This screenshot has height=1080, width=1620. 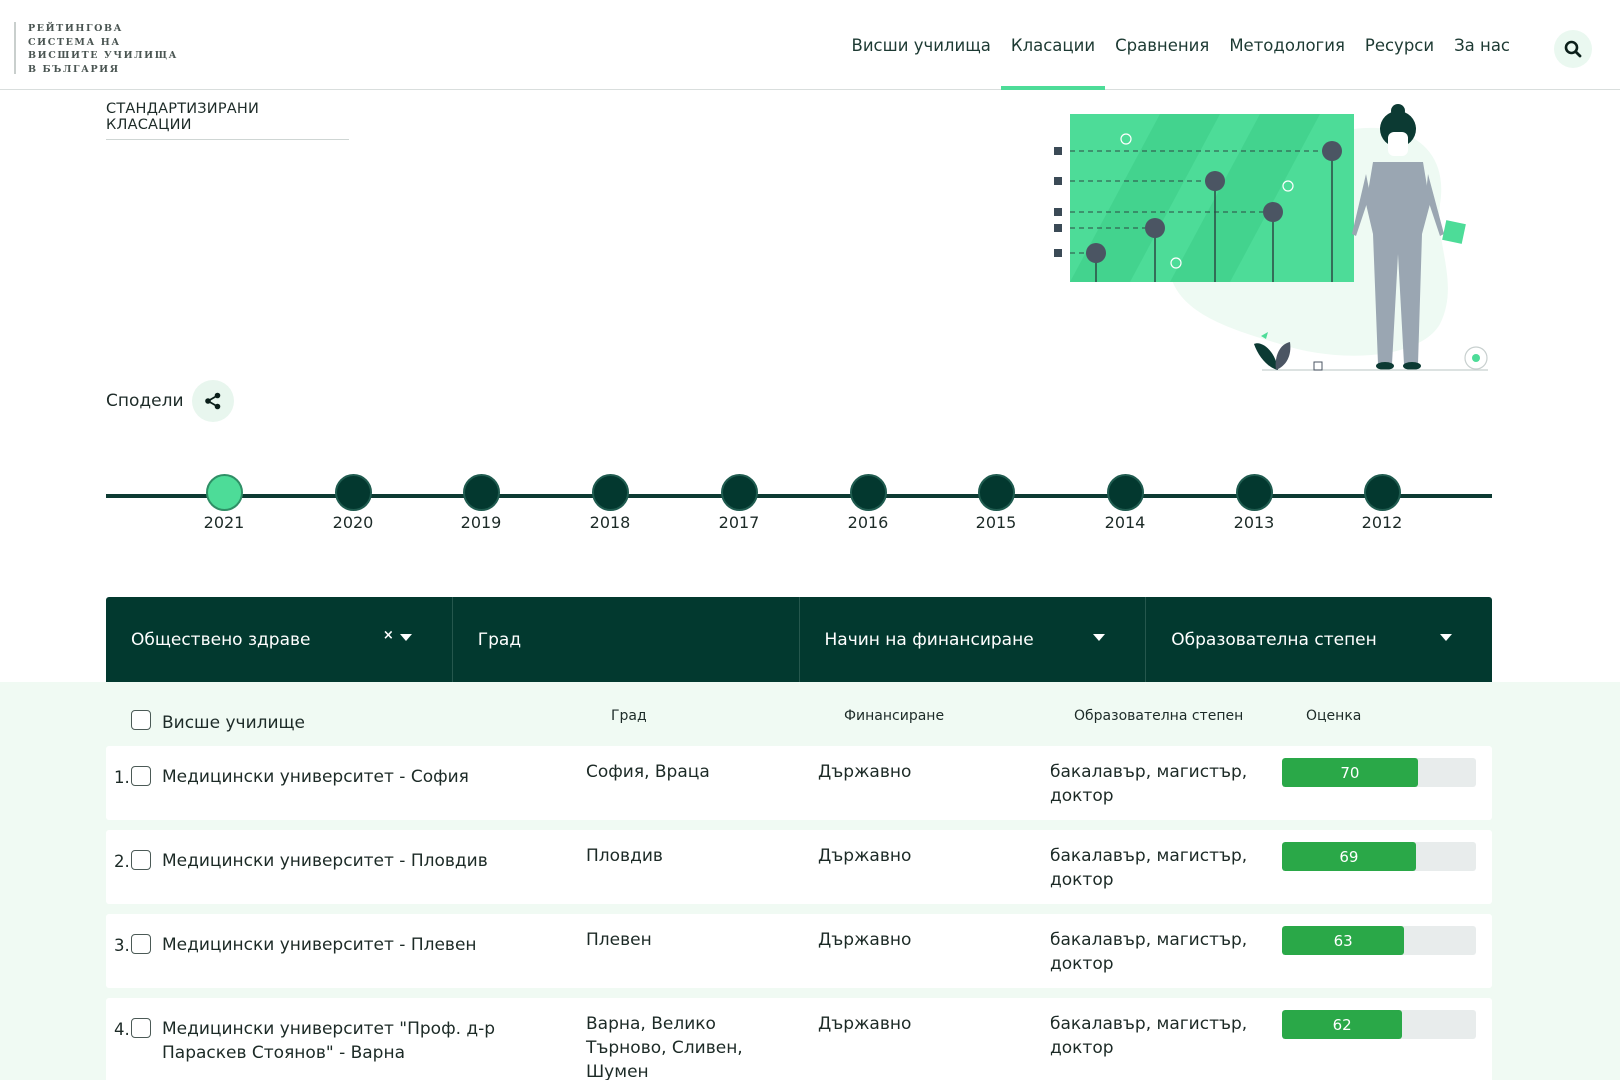 What do you see at coordinates (122, 945) in the screenshot?
I see `row-rank: 3.` at bounding box center [122, 945].